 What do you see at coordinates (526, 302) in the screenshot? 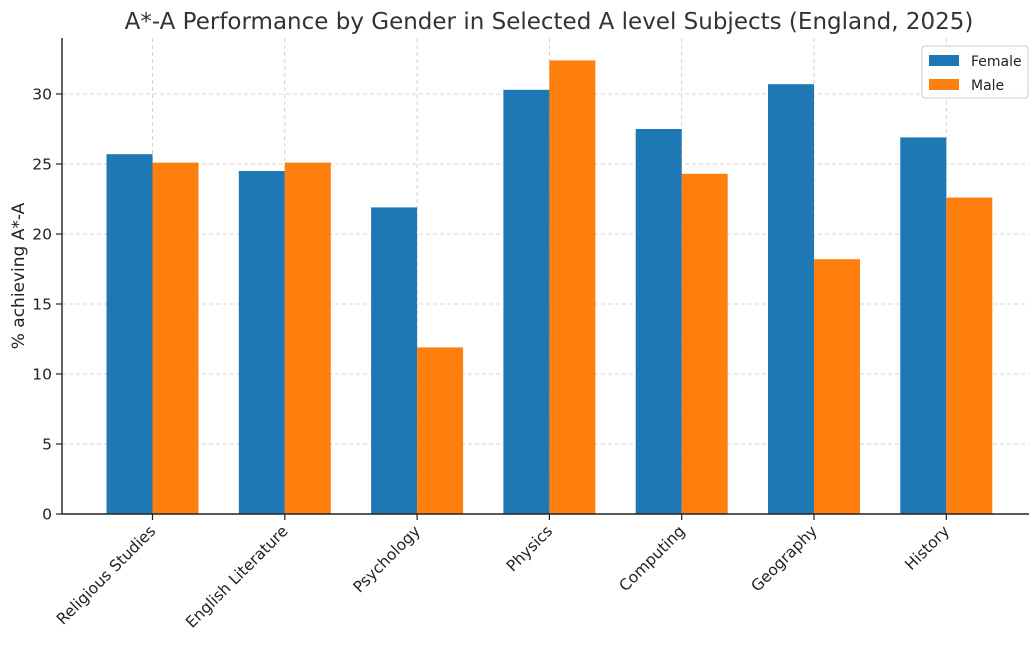
I see `bar-female-physics` at bounding box center [526, 302].